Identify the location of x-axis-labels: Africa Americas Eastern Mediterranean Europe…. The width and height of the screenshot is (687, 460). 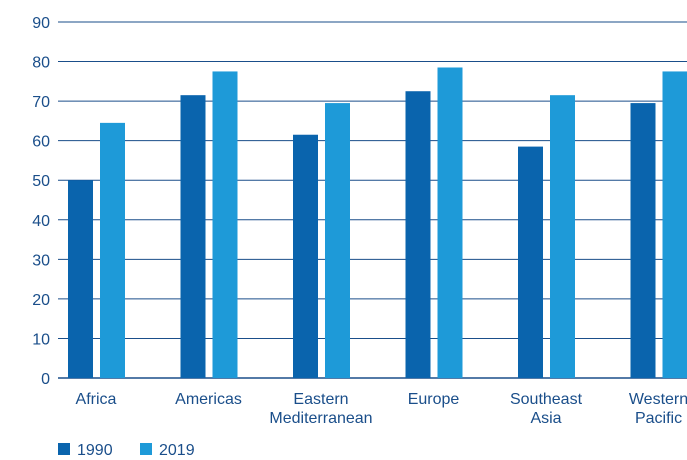
(381, 409).